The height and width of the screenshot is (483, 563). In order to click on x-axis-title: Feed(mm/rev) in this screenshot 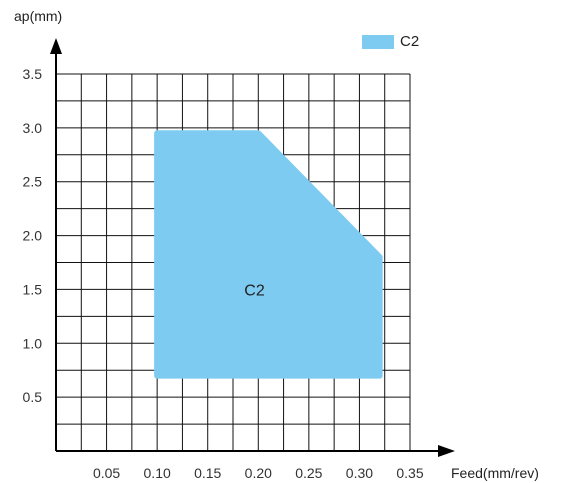, I will do `click(495, 473)`.